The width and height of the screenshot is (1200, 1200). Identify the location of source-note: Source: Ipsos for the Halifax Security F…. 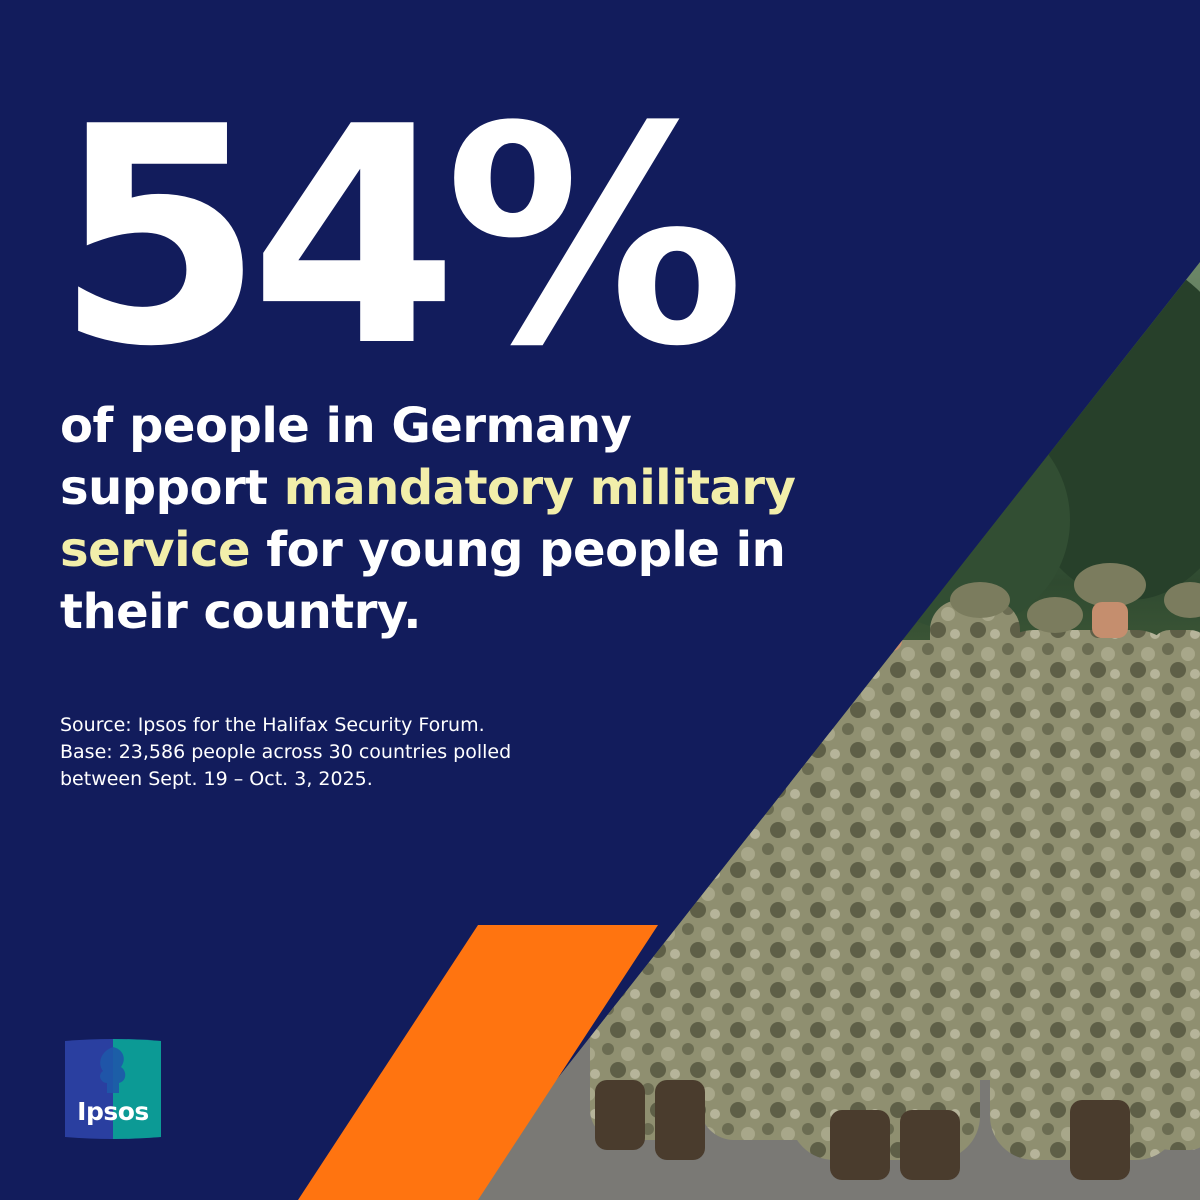
(320, 752).